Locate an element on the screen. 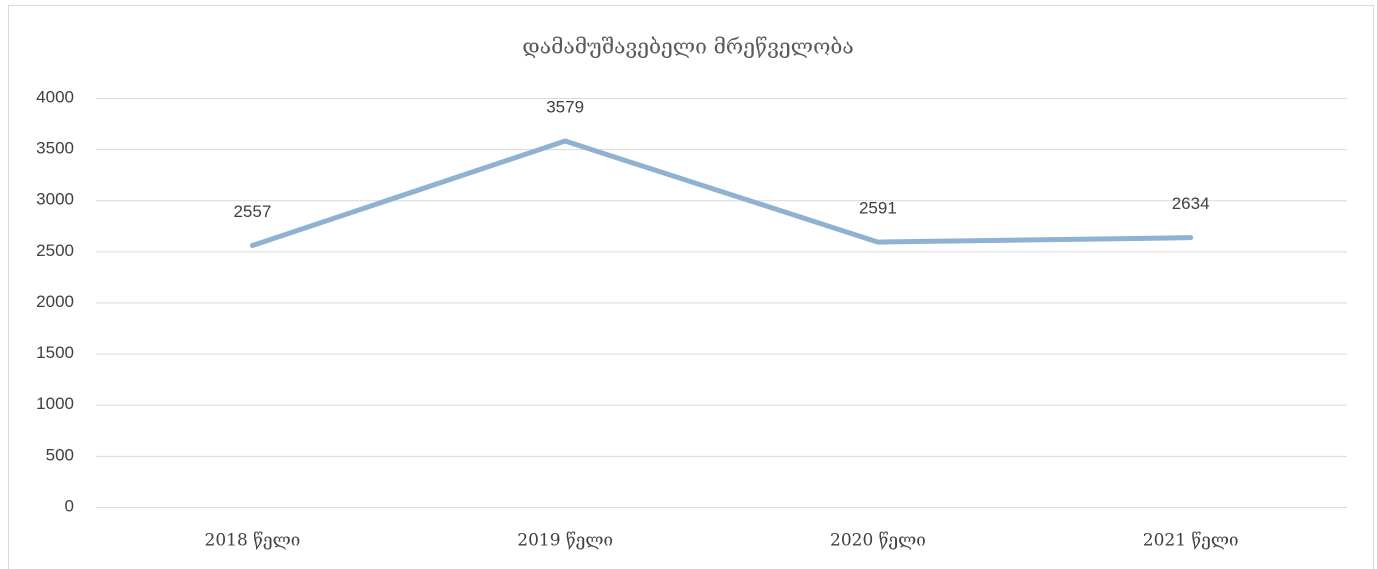  y-tick-label: 1000 is located at coordinates (55, 403).